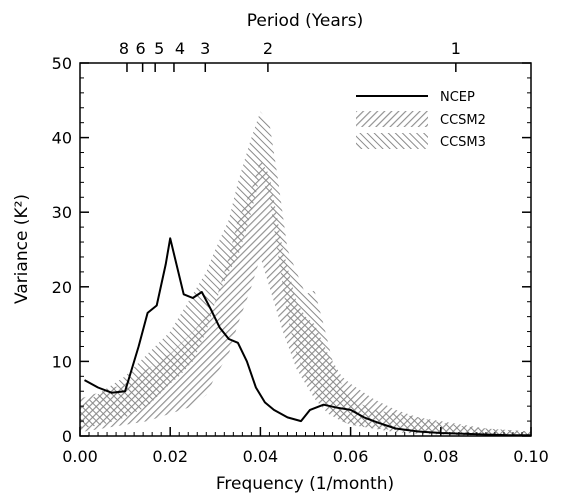  I want to click on x-tick-label: 0.10, so click(531, 456).